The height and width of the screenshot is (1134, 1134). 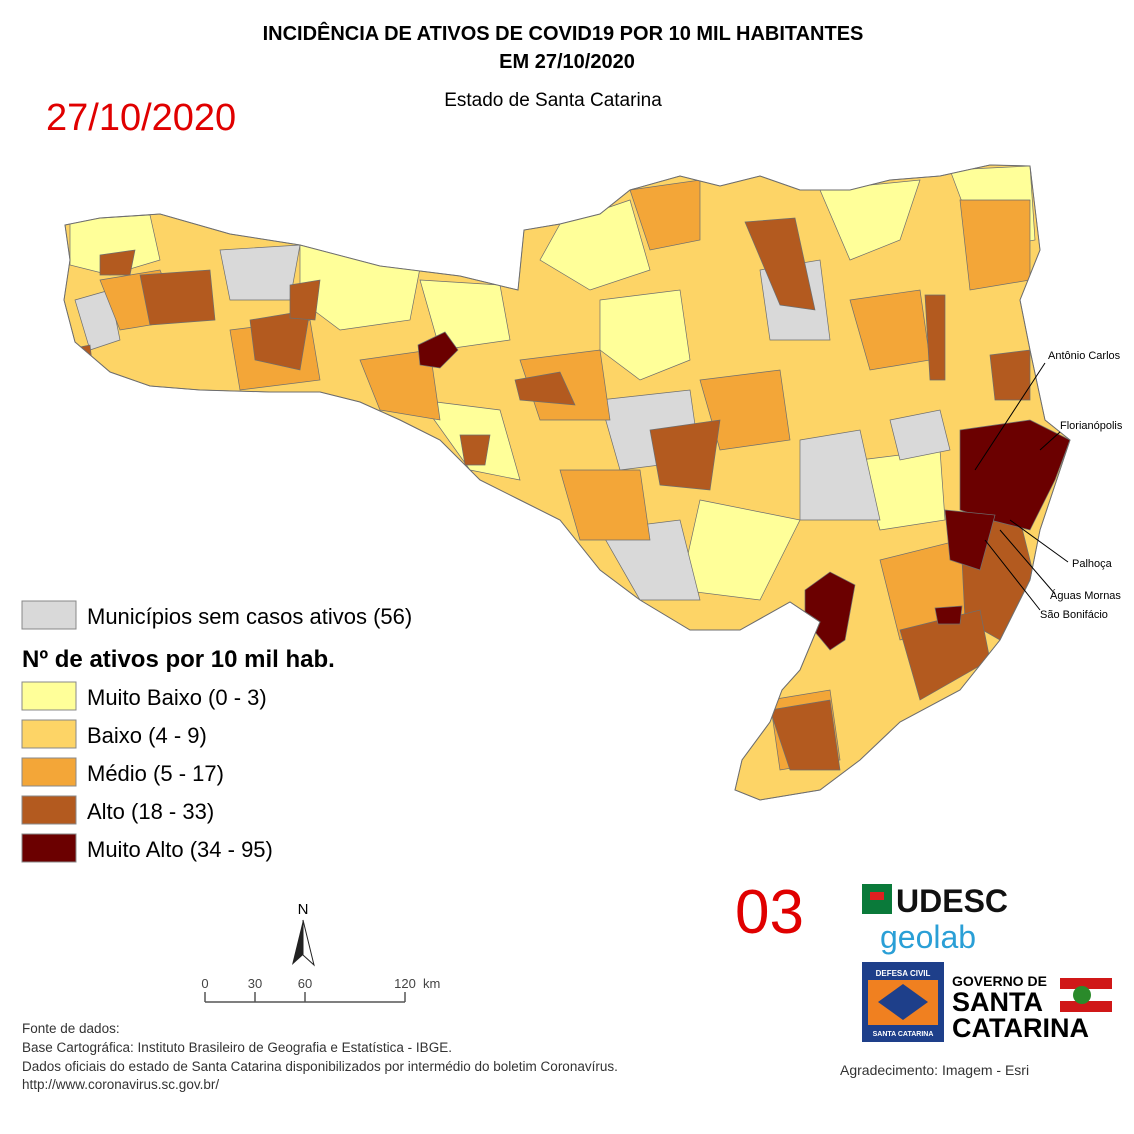 I want to click on governo-logo: GOVERNO DE, so click(x=999, y=981).